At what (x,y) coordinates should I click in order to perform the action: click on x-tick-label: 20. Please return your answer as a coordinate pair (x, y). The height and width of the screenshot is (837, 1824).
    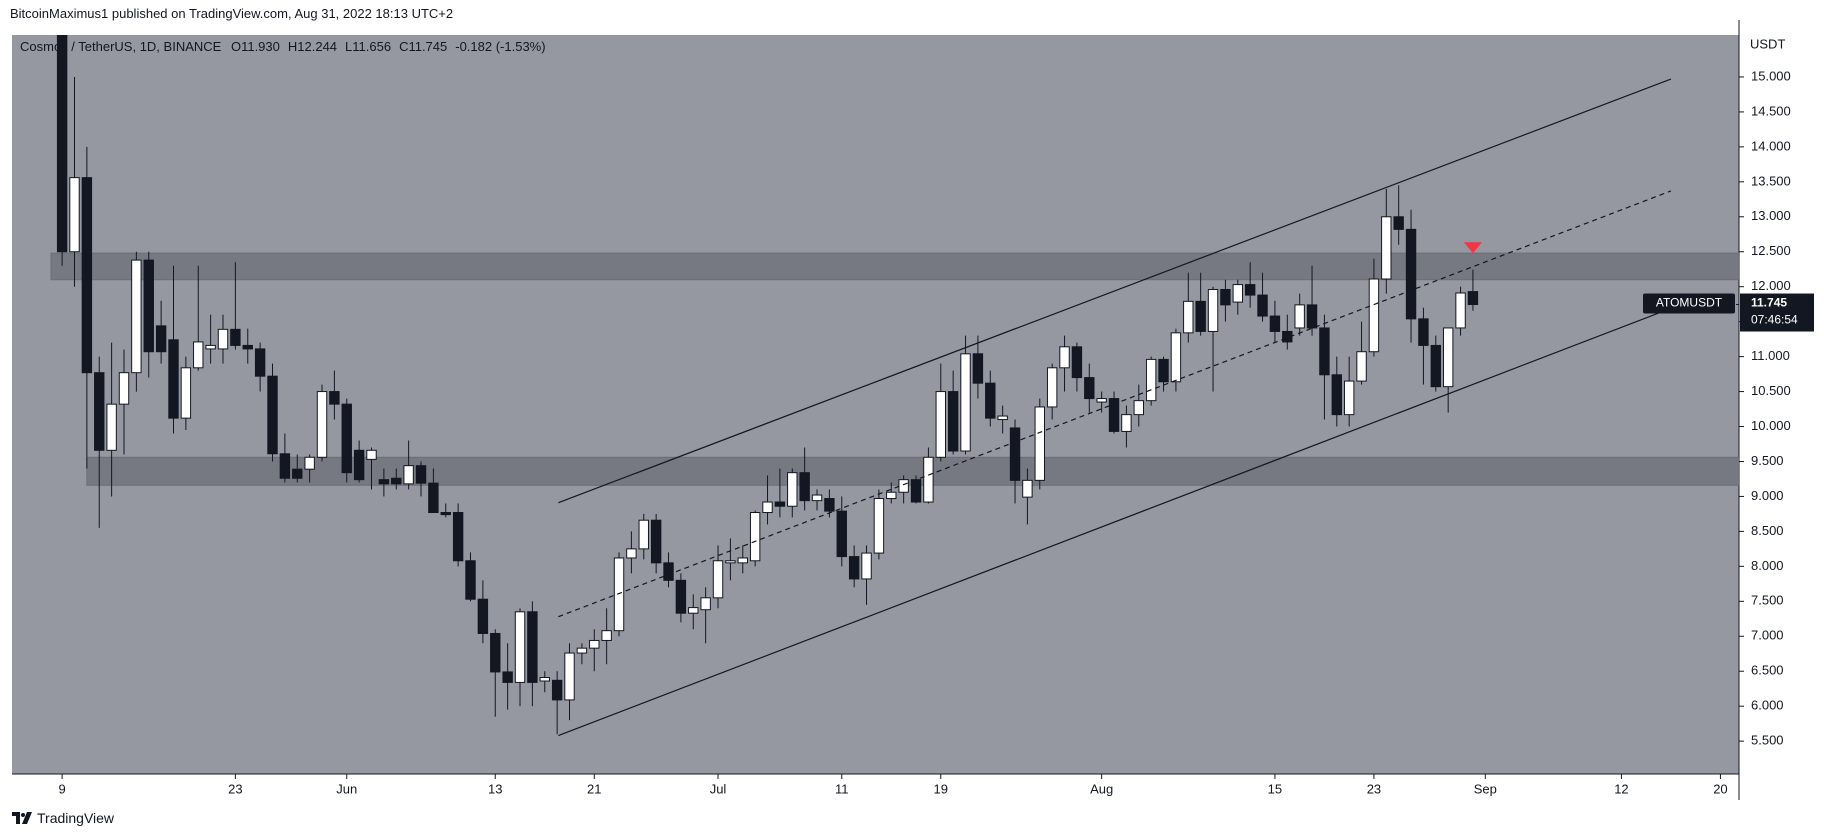
    Looking at the image, I should click on (1720, 788).